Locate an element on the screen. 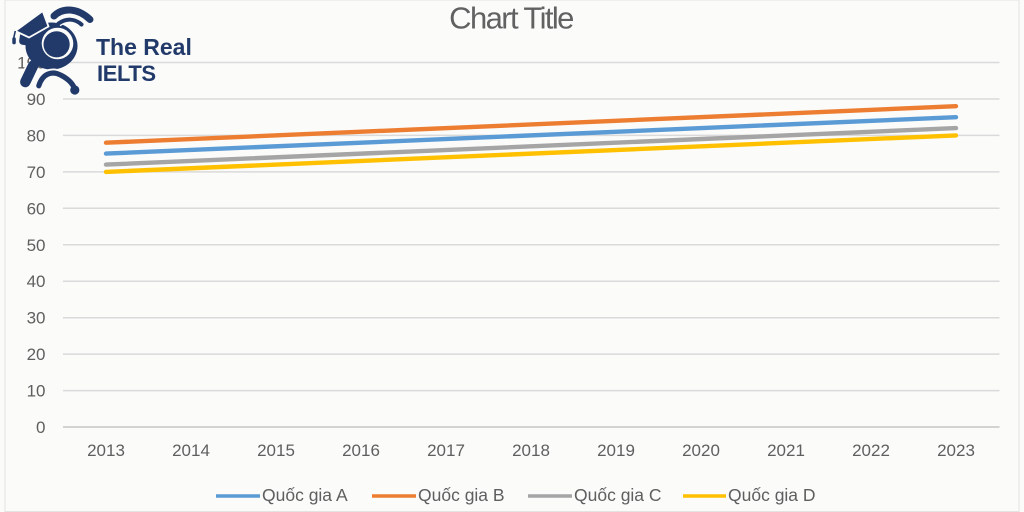 This screenshot has height=512, width=1024. svg-text: 0 is located at coordinates (40, 427).